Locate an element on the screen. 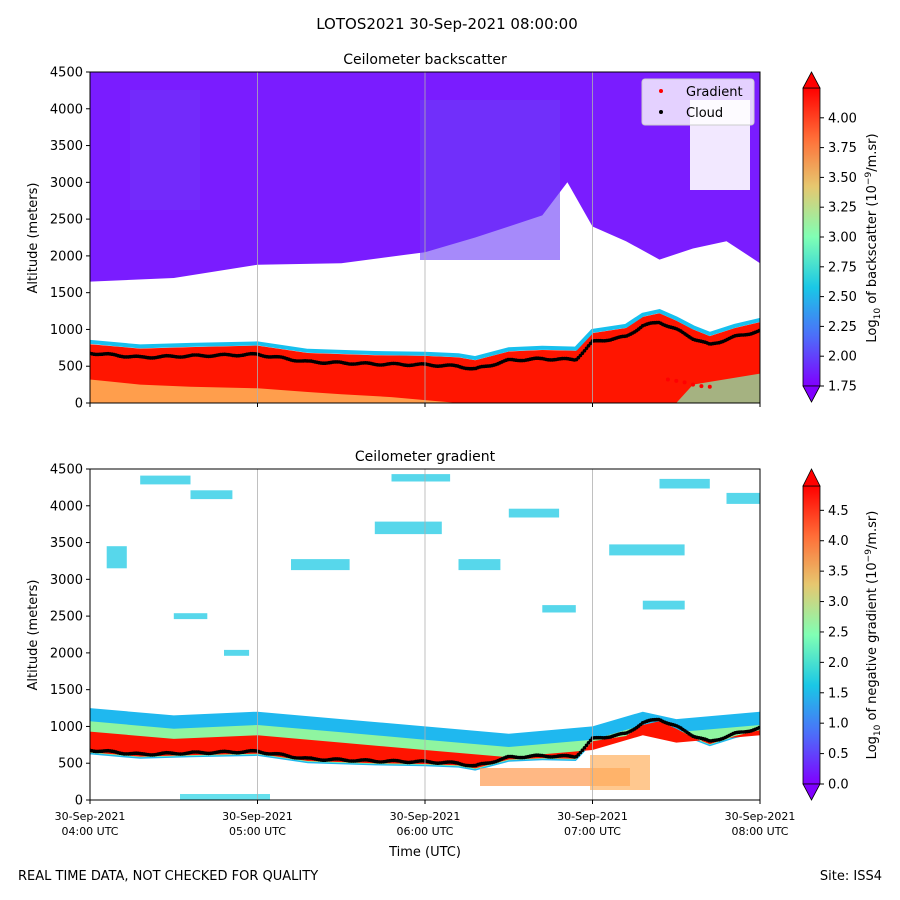 Image resolution: width=900 pixels, height=900 pixels. gradient-aloft-patches is located at coordinates (433, 565).